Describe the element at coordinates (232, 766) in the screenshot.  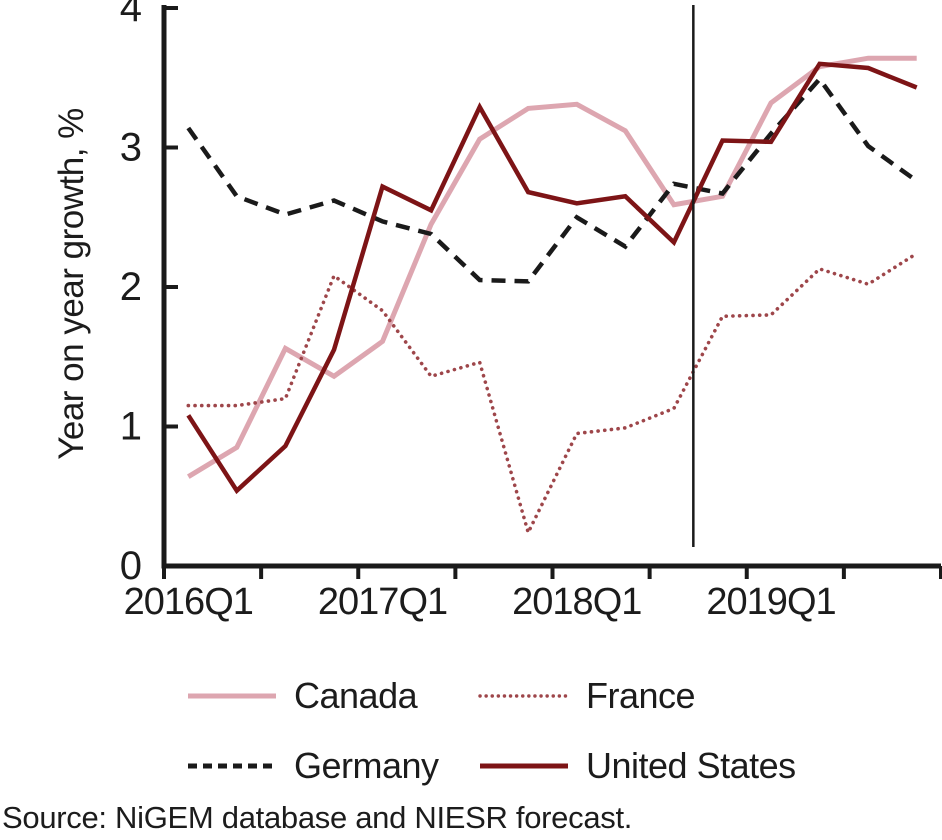
I see `germany-line-swatch-icon` at that location.